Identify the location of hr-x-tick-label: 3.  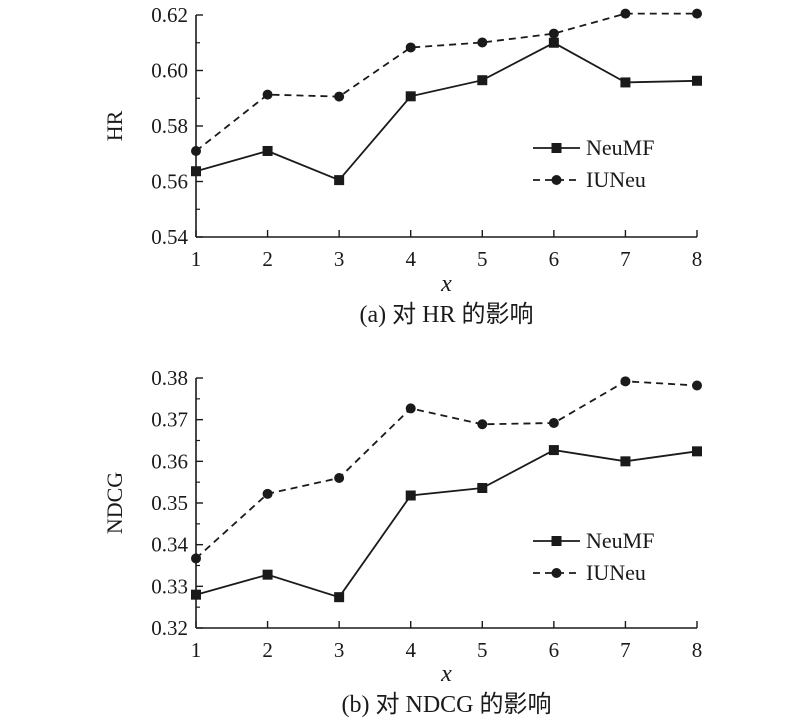
(339, 259).